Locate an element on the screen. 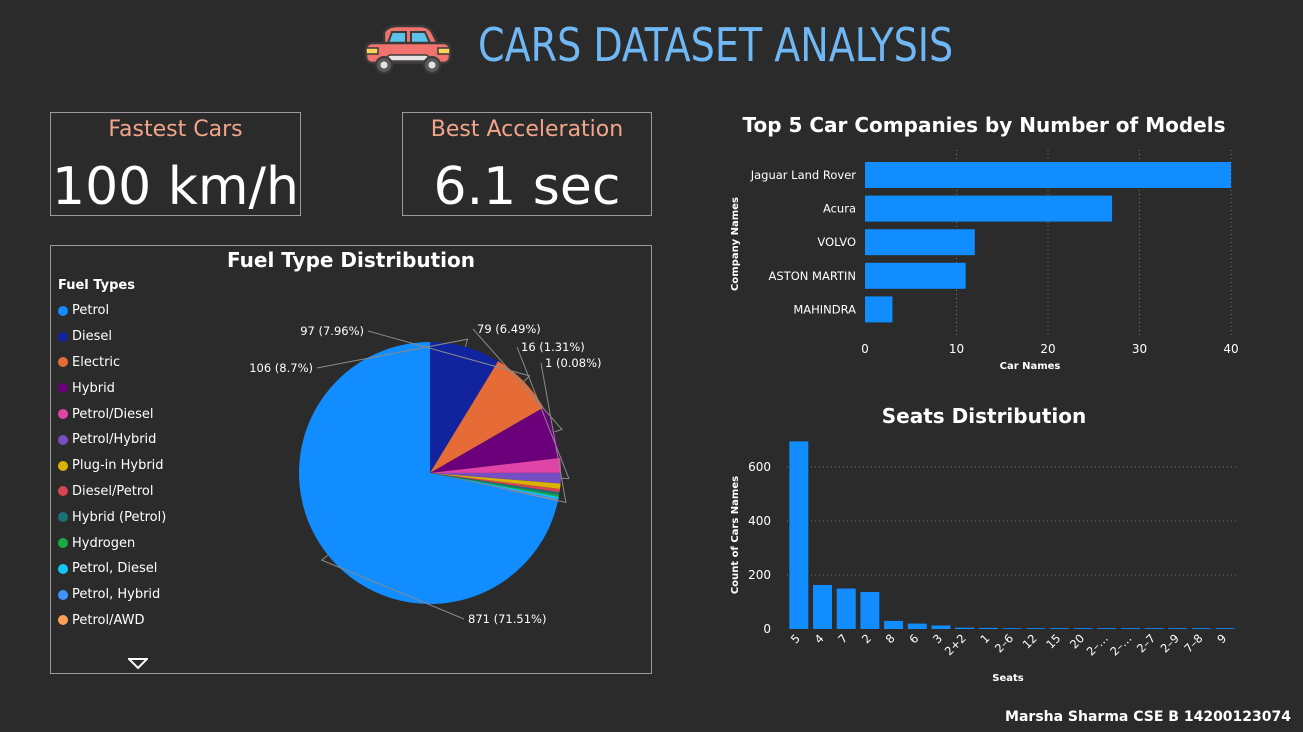  legend-item: Petrol/AWD is located at coordinates (138, 621).